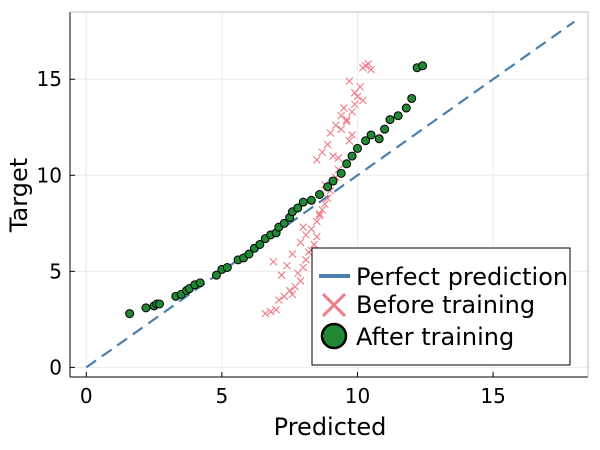 This screenshot has width=600, height=450. I want to click on x-tick-label: 0, so click(86, 396).